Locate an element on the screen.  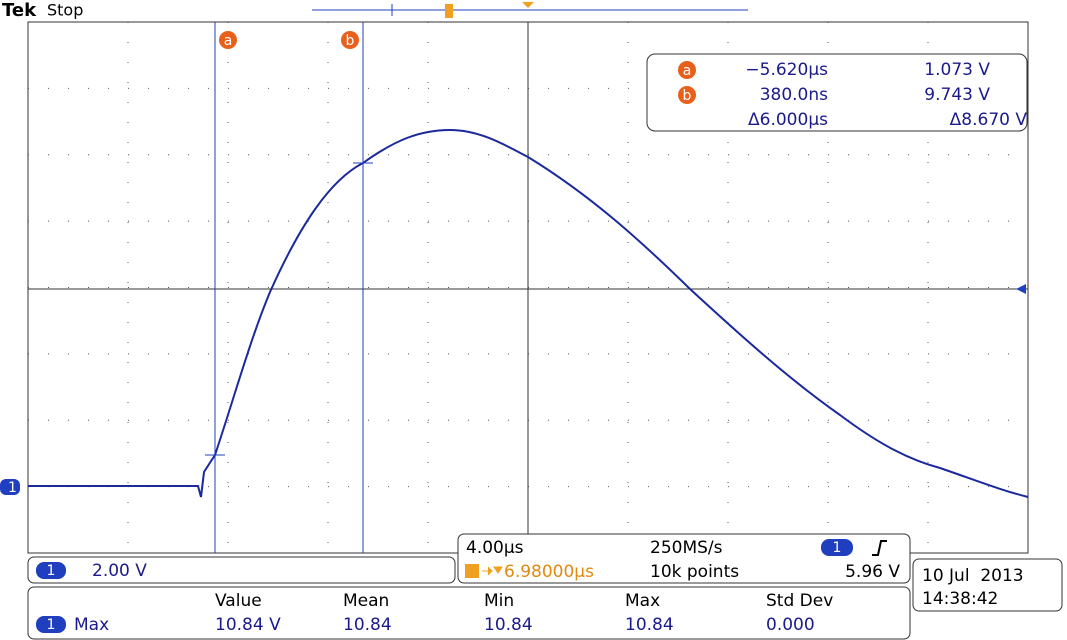
delta-time: Δ6.000µs is located at coordinates (788, 120).